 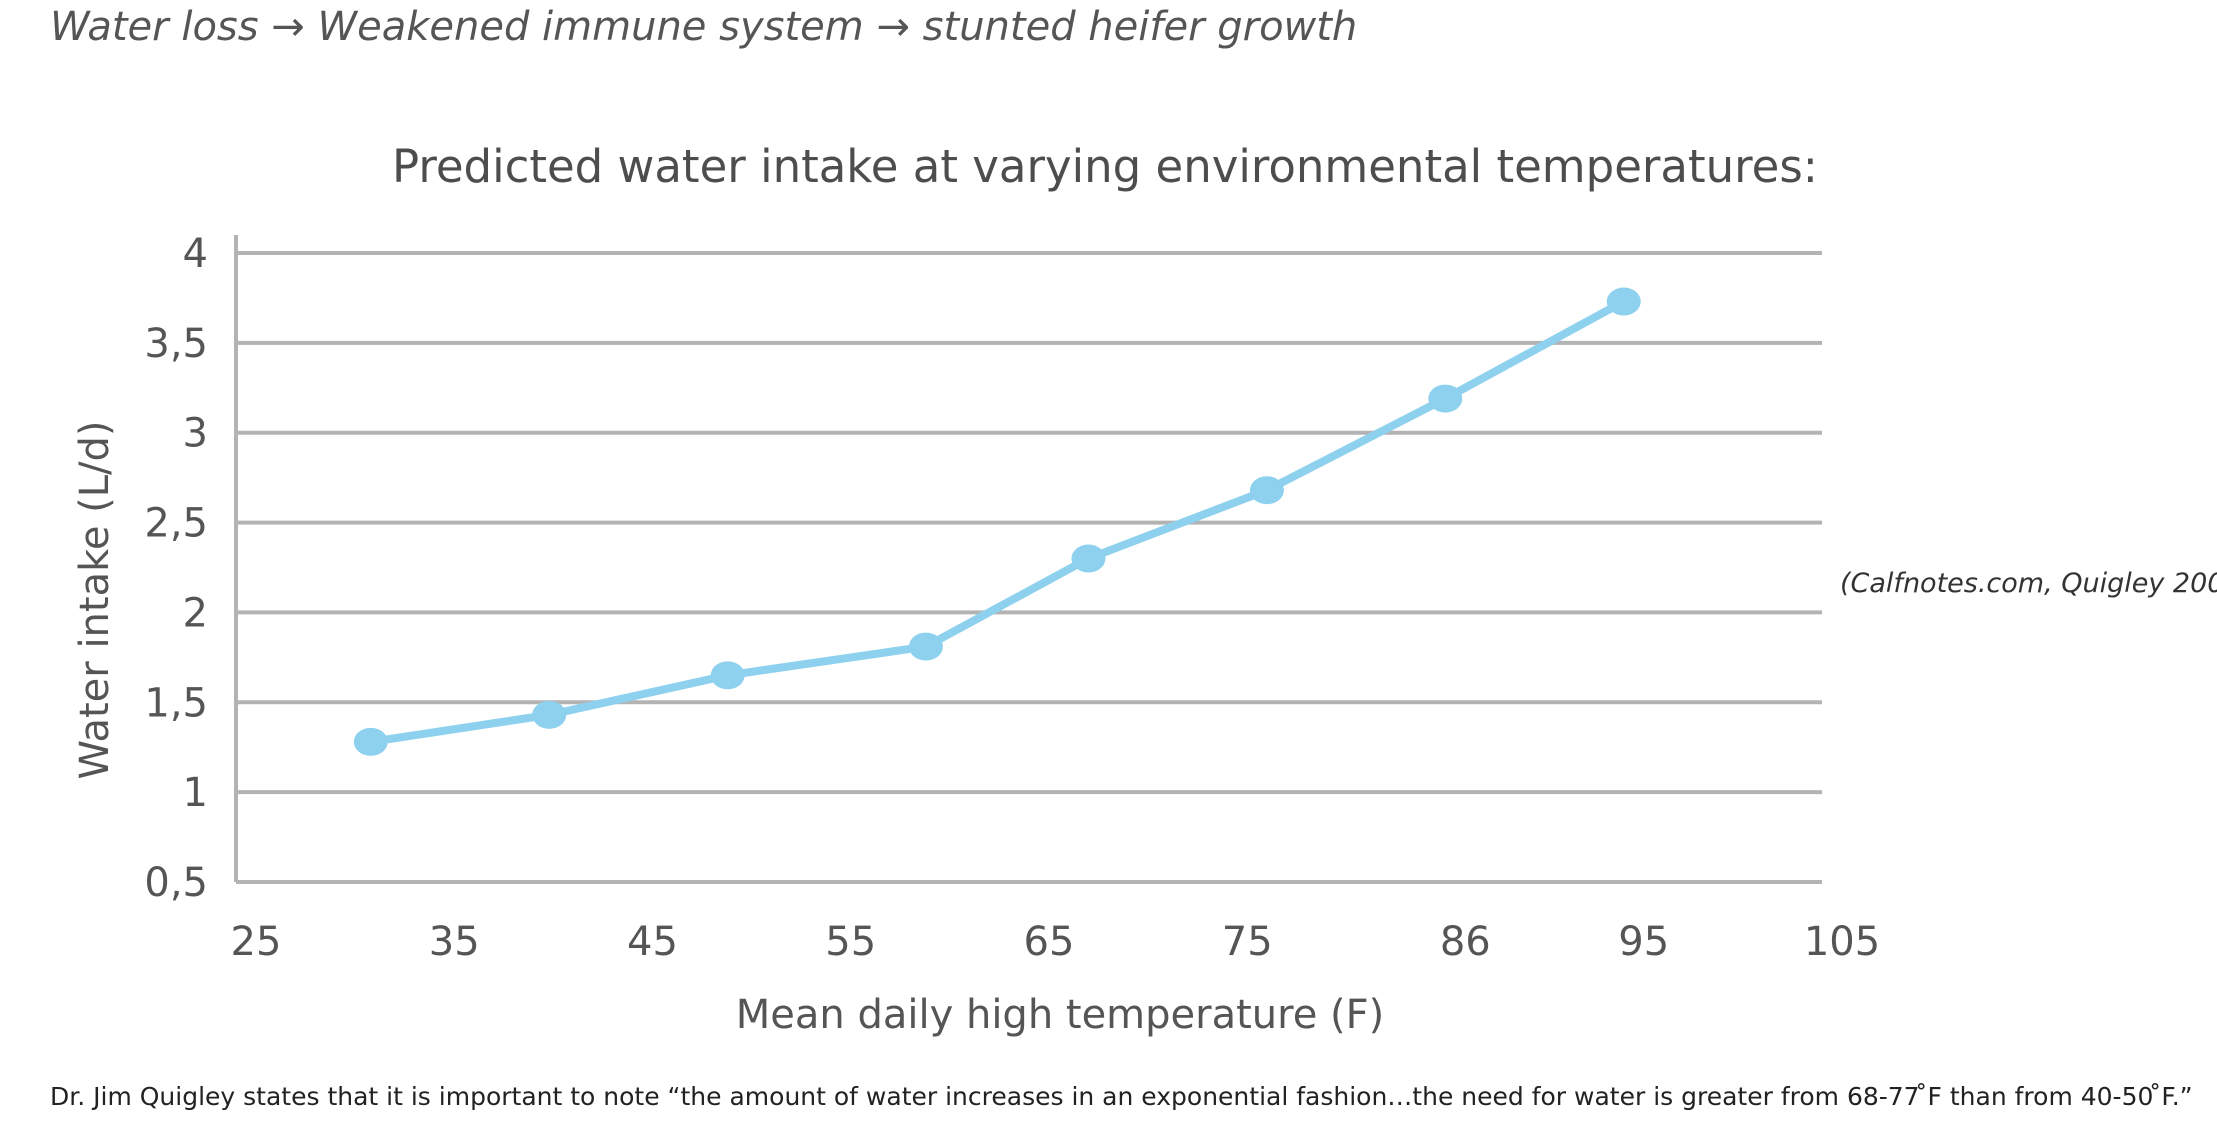 What do you see at coordinates (1049, 942) in the screenshot?
I see `x-tick-label: 65` at bounding box center [1049, 942].